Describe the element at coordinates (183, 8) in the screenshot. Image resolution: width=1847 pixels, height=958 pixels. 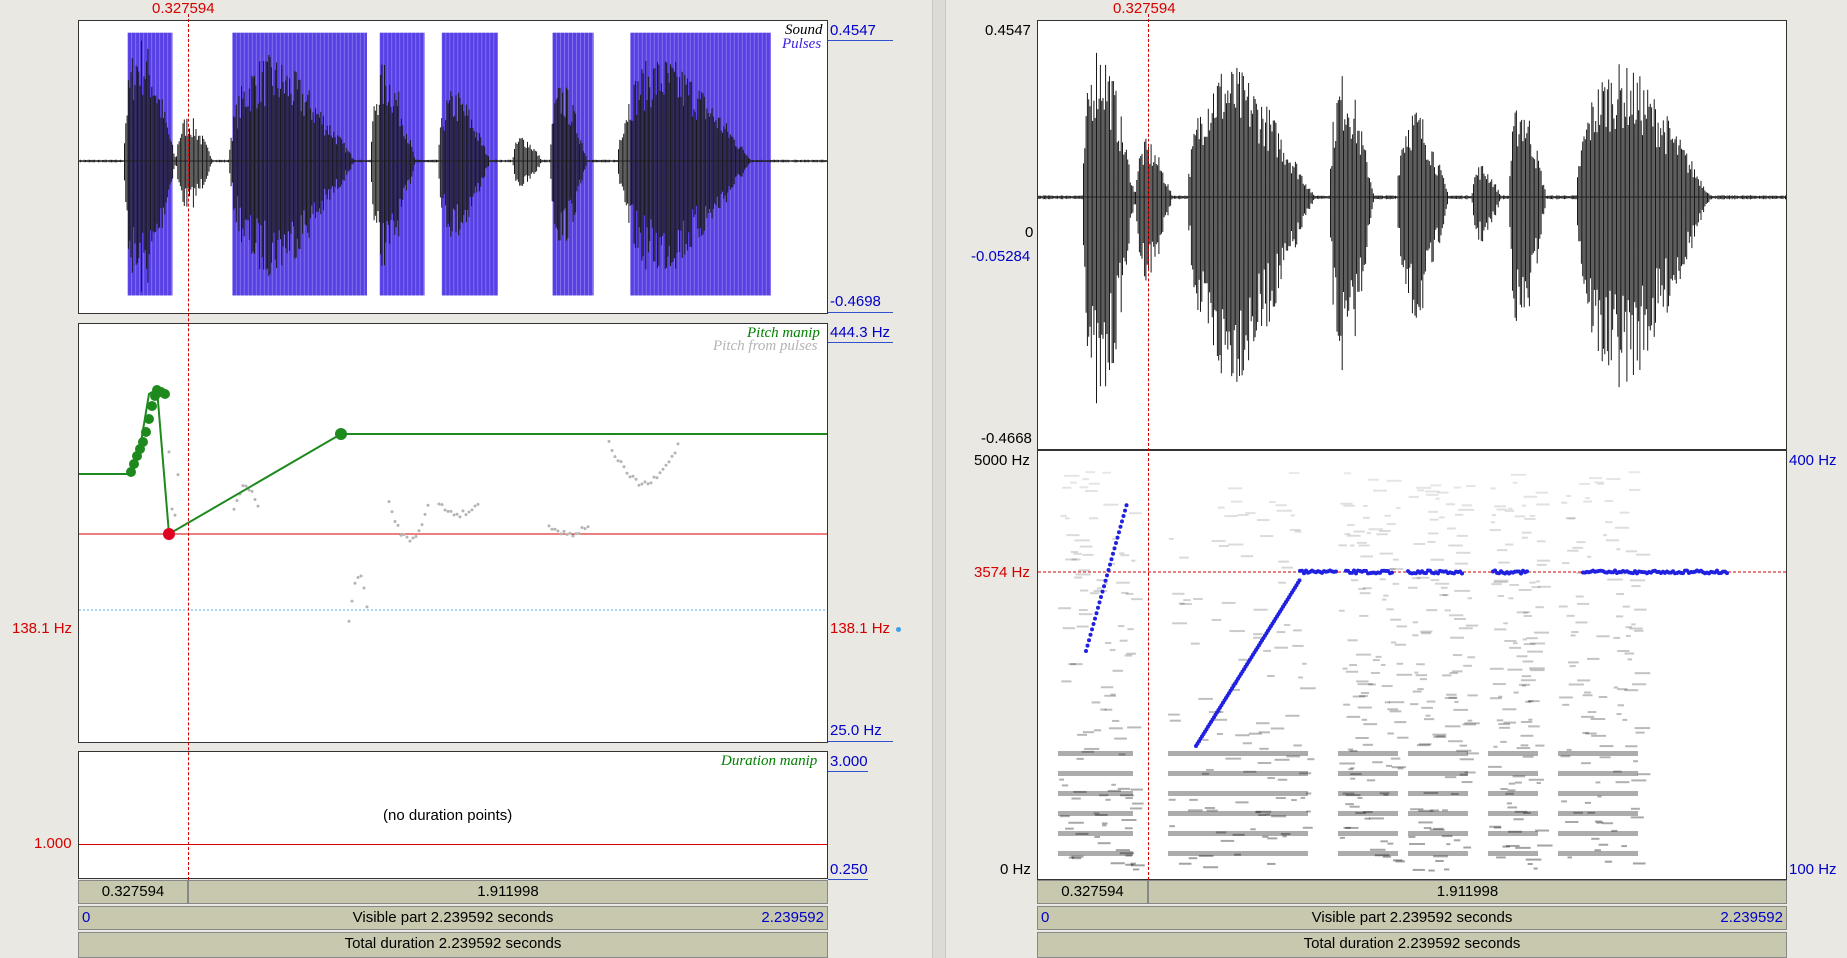
I see `left-cursor-time: 0.327594` at that location.